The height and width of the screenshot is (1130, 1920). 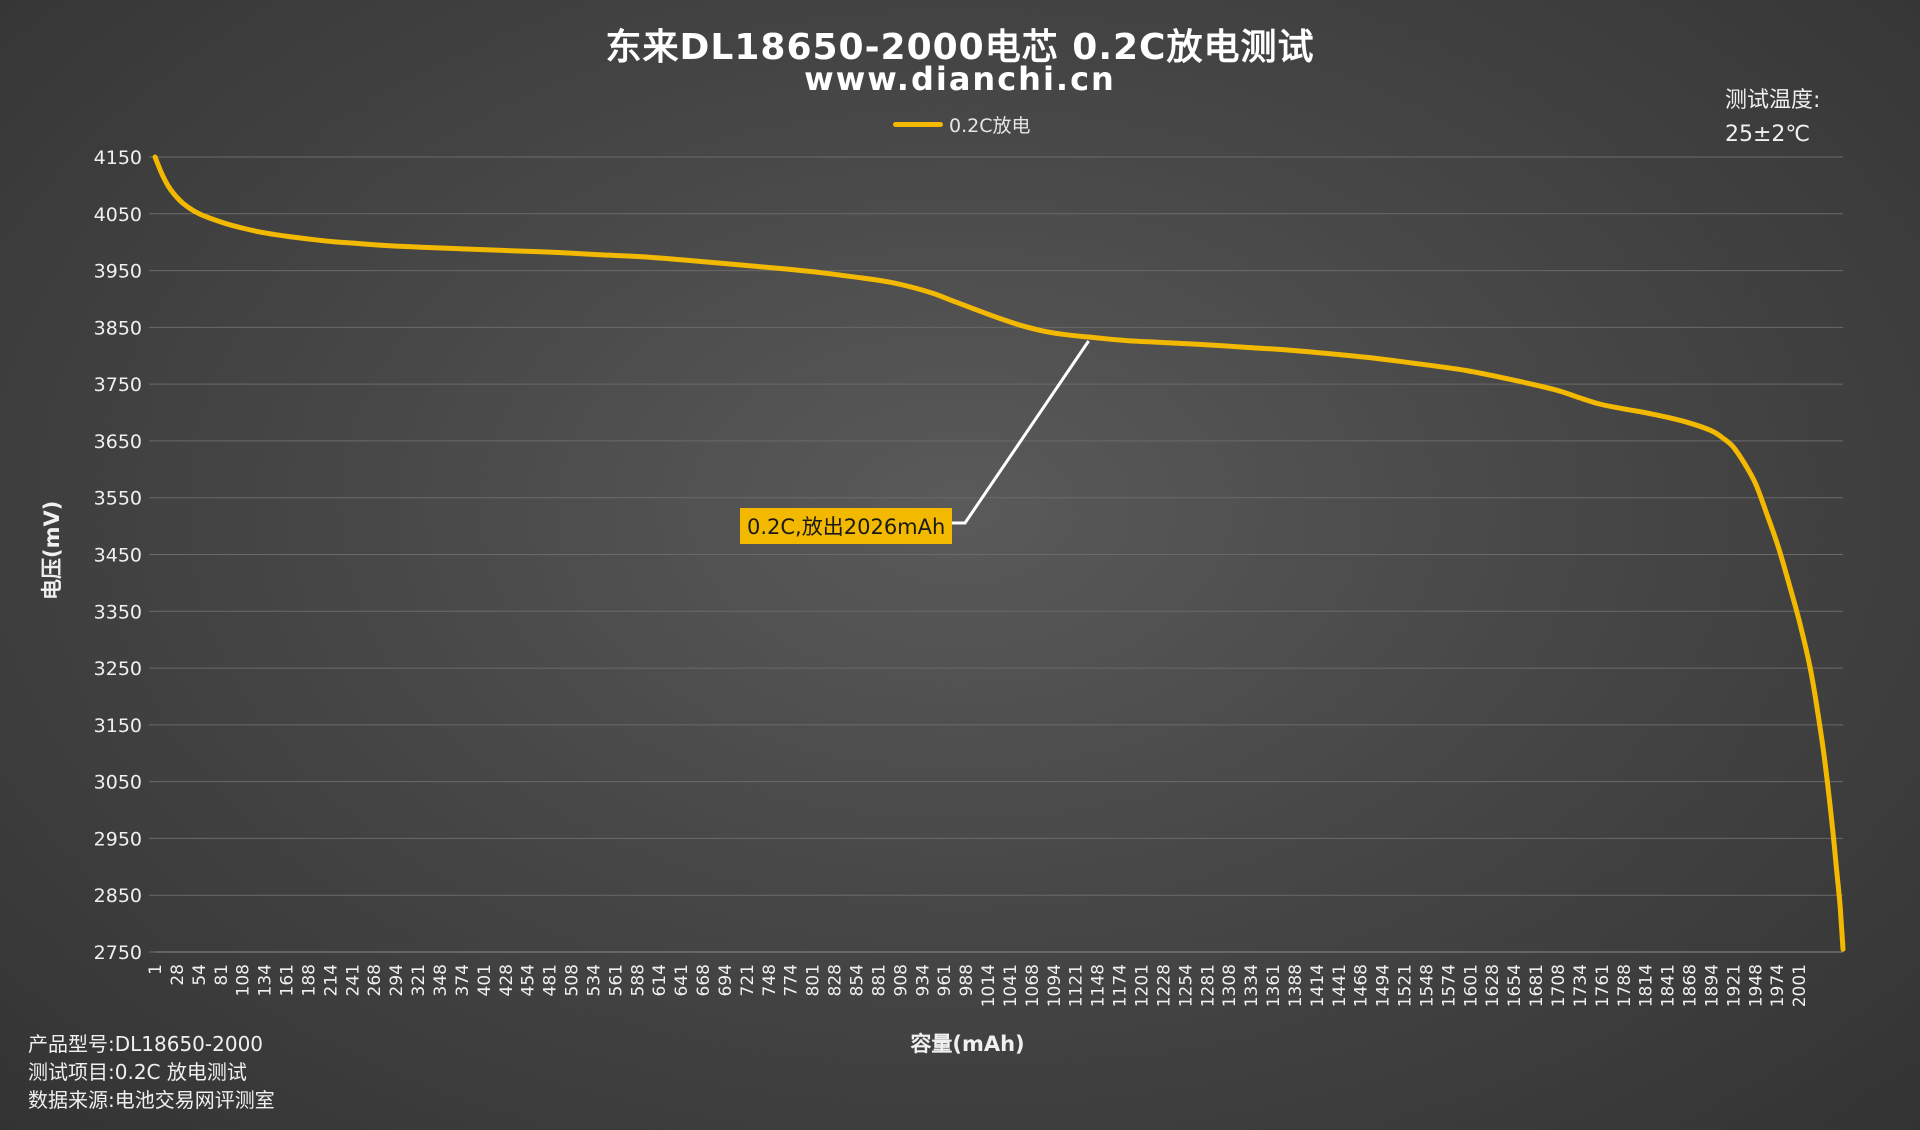 What do you see at coordinates (156, 969) in the screenshot?
I see `x-tick-label: 1` at bounding box center [156, 969].